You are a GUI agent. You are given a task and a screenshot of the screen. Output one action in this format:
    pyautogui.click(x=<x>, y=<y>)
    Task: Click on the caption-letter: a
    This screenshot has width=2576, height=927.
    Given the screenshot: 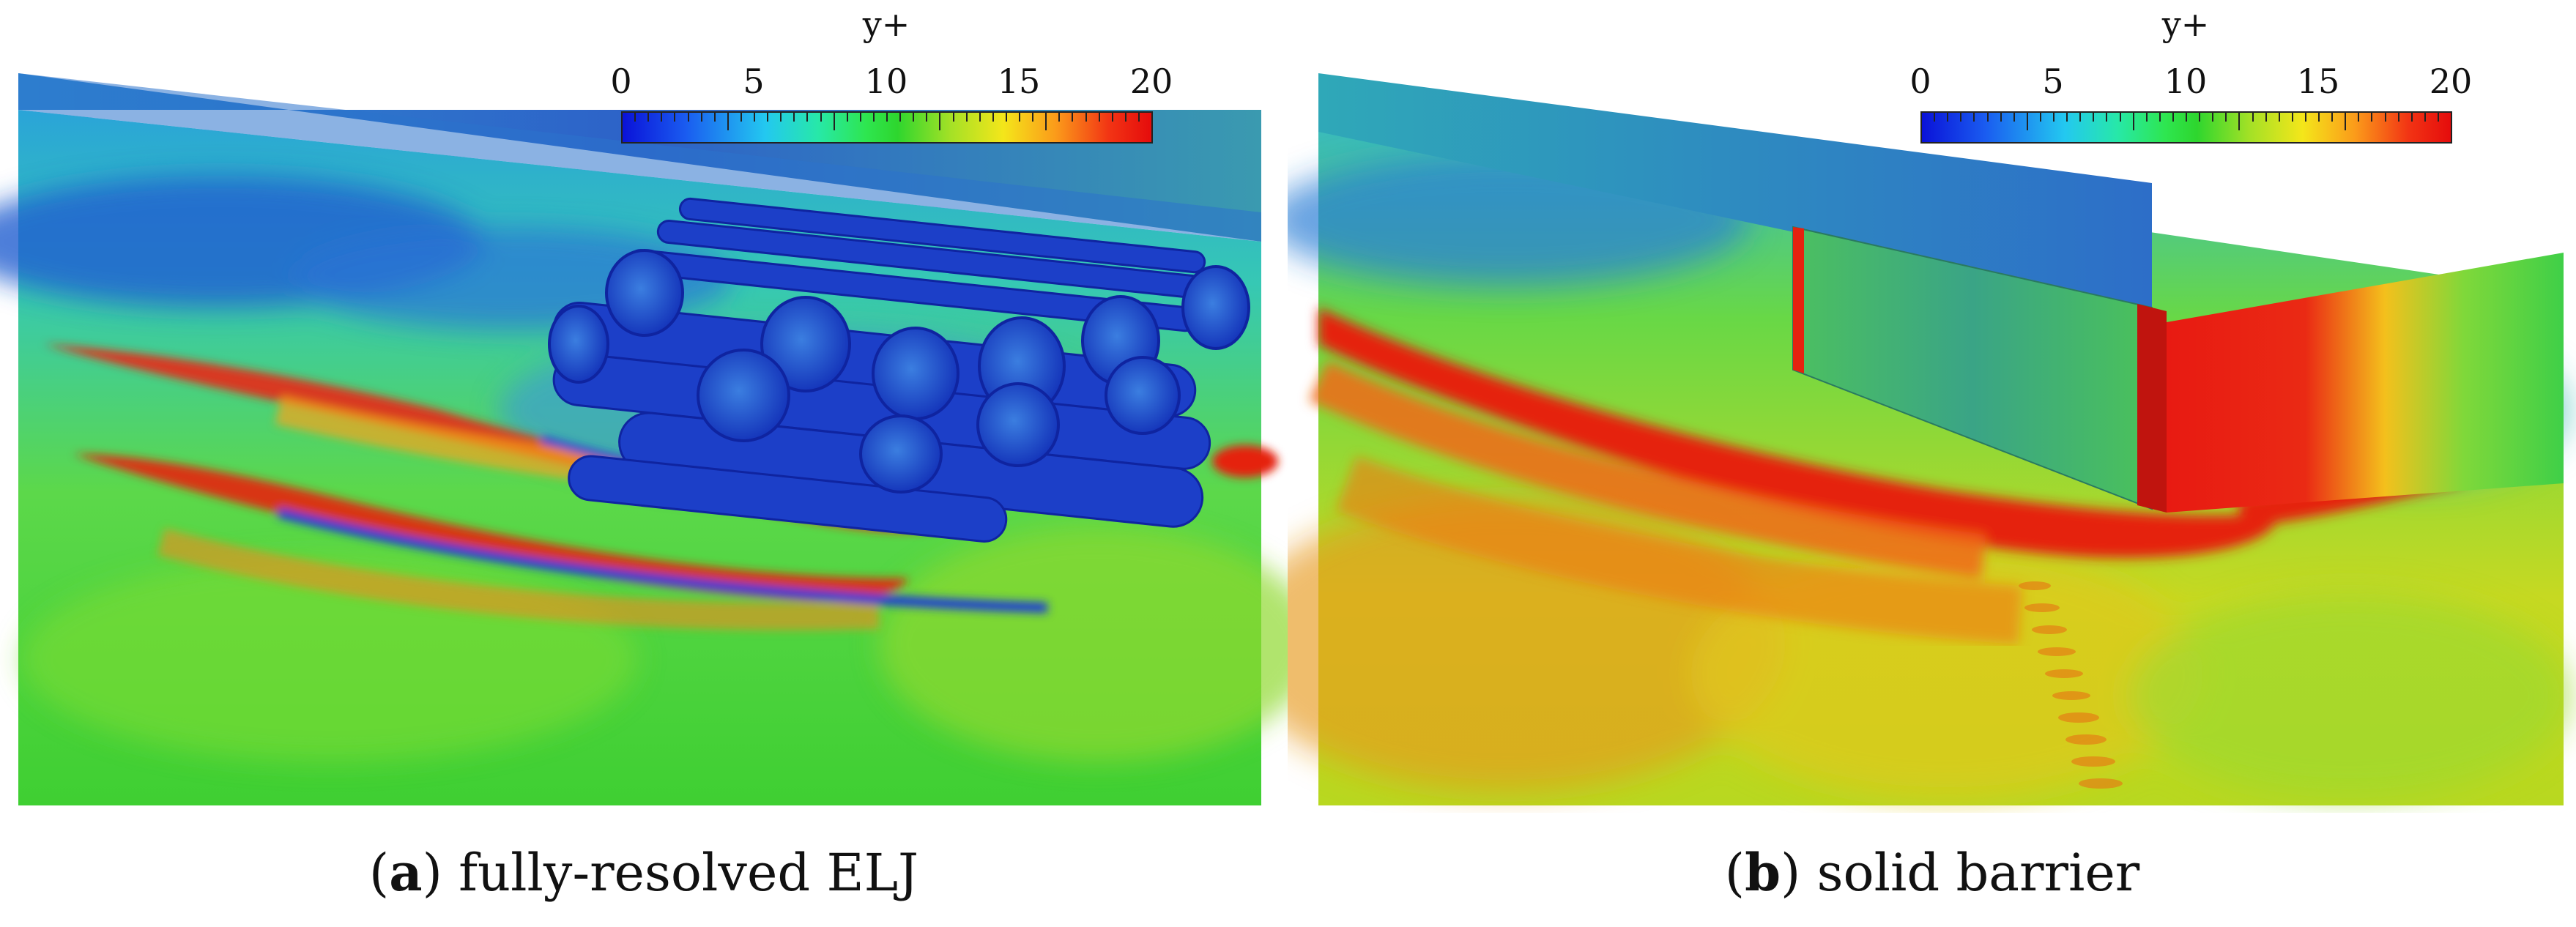 What is the action you would take?
    pyautogui.click(x=406, y=872)
    